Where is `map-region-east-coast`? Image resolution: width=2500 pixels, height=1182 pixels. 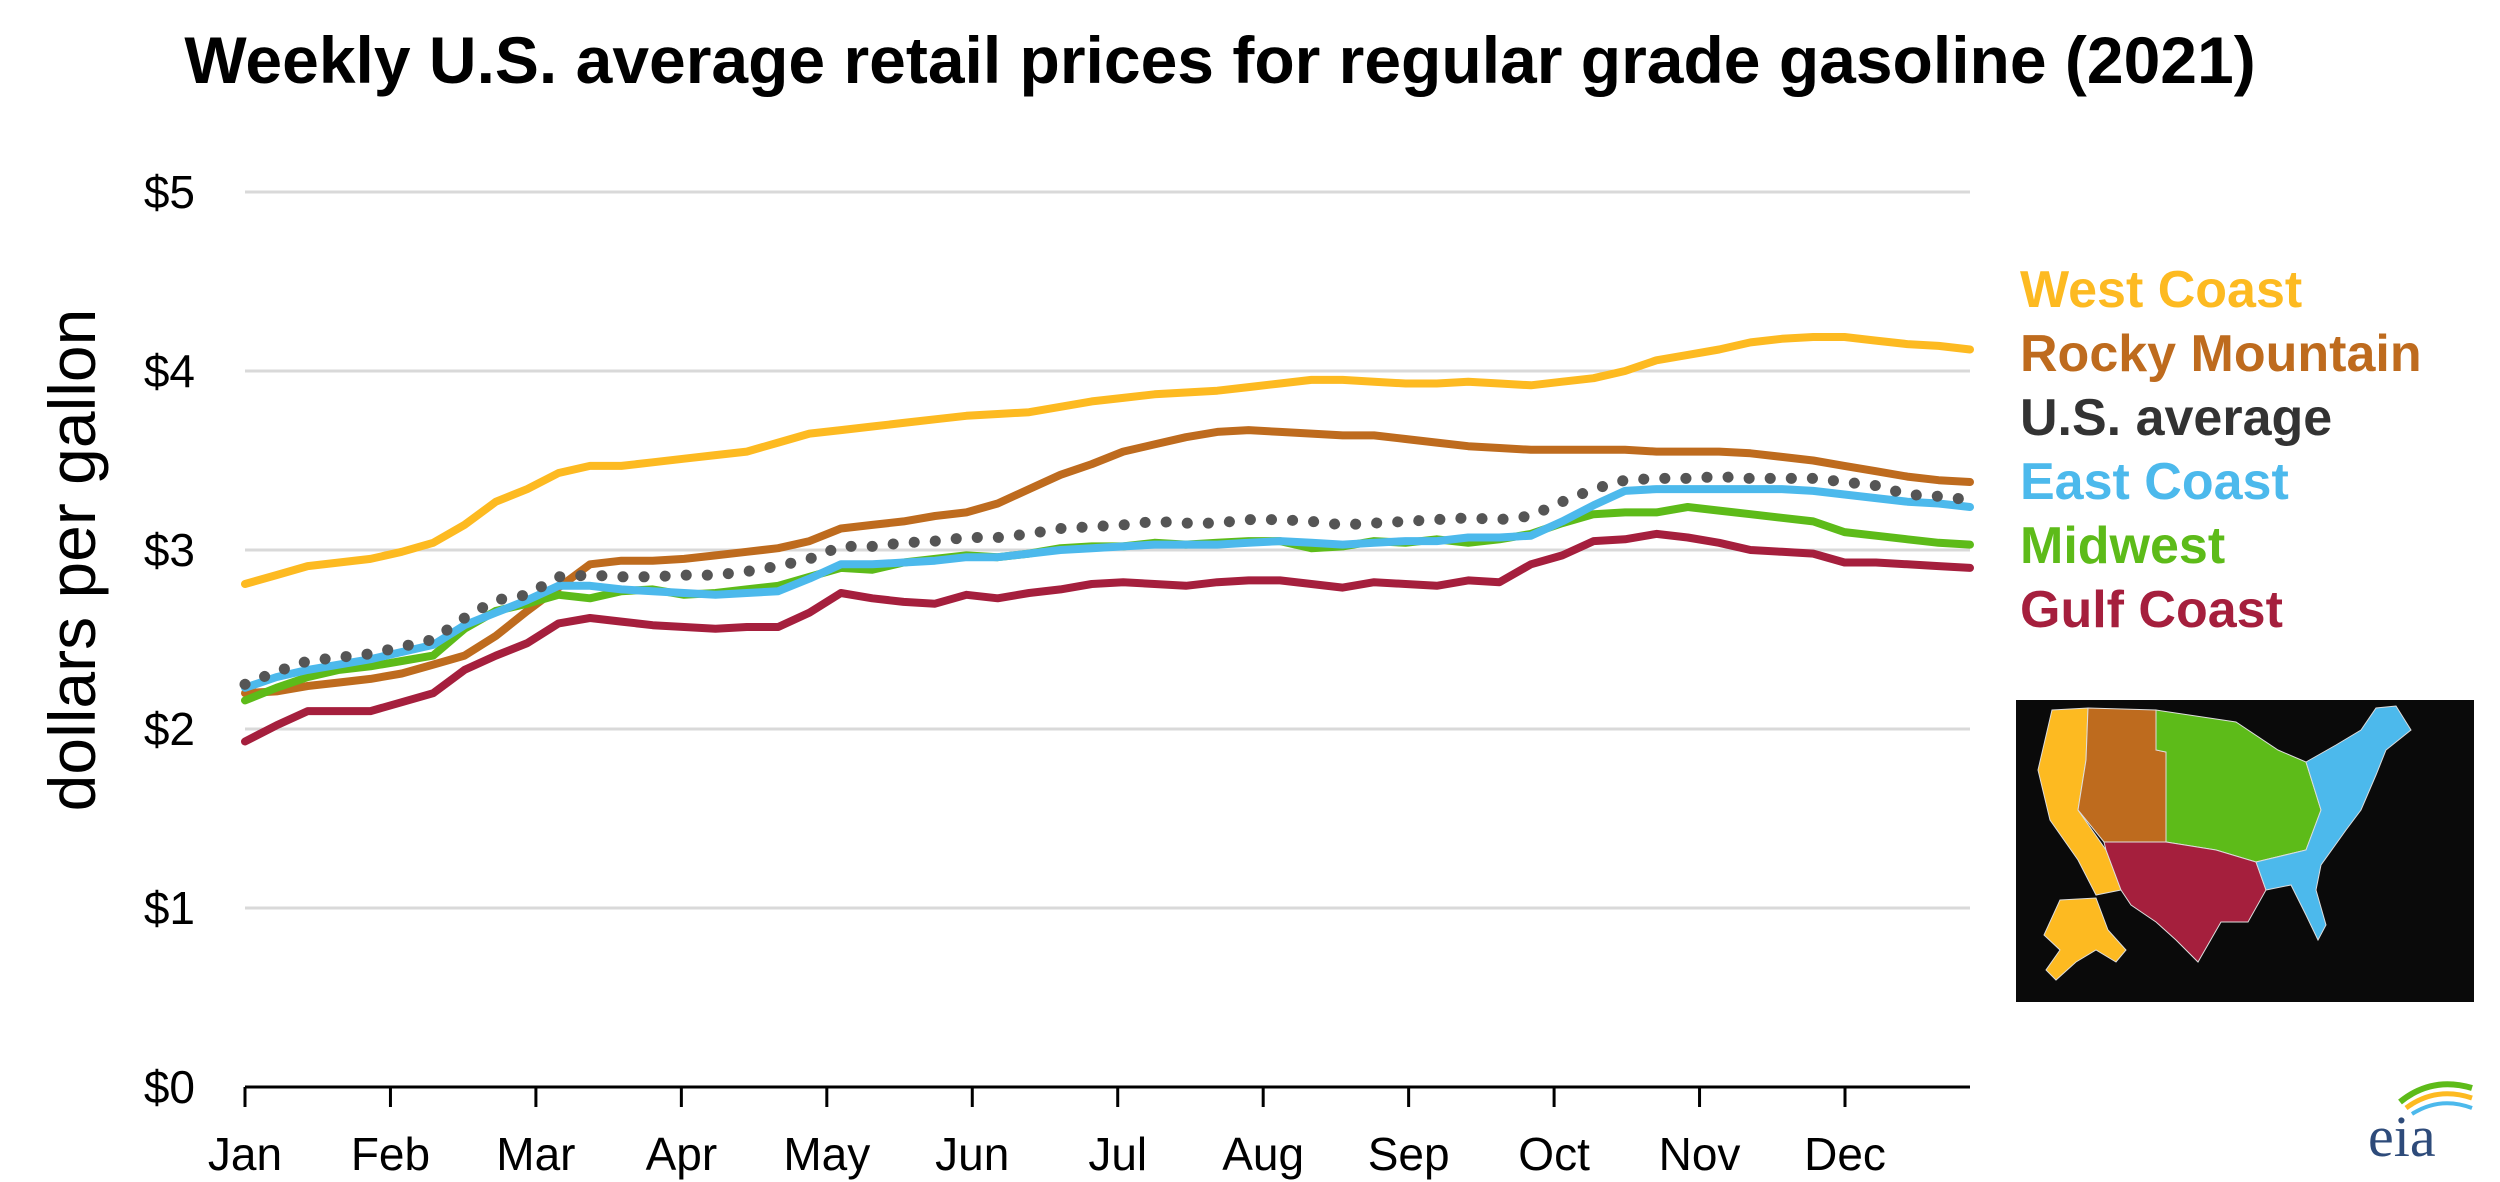
map-region-east-coast is located at coordinates (2333, 823).